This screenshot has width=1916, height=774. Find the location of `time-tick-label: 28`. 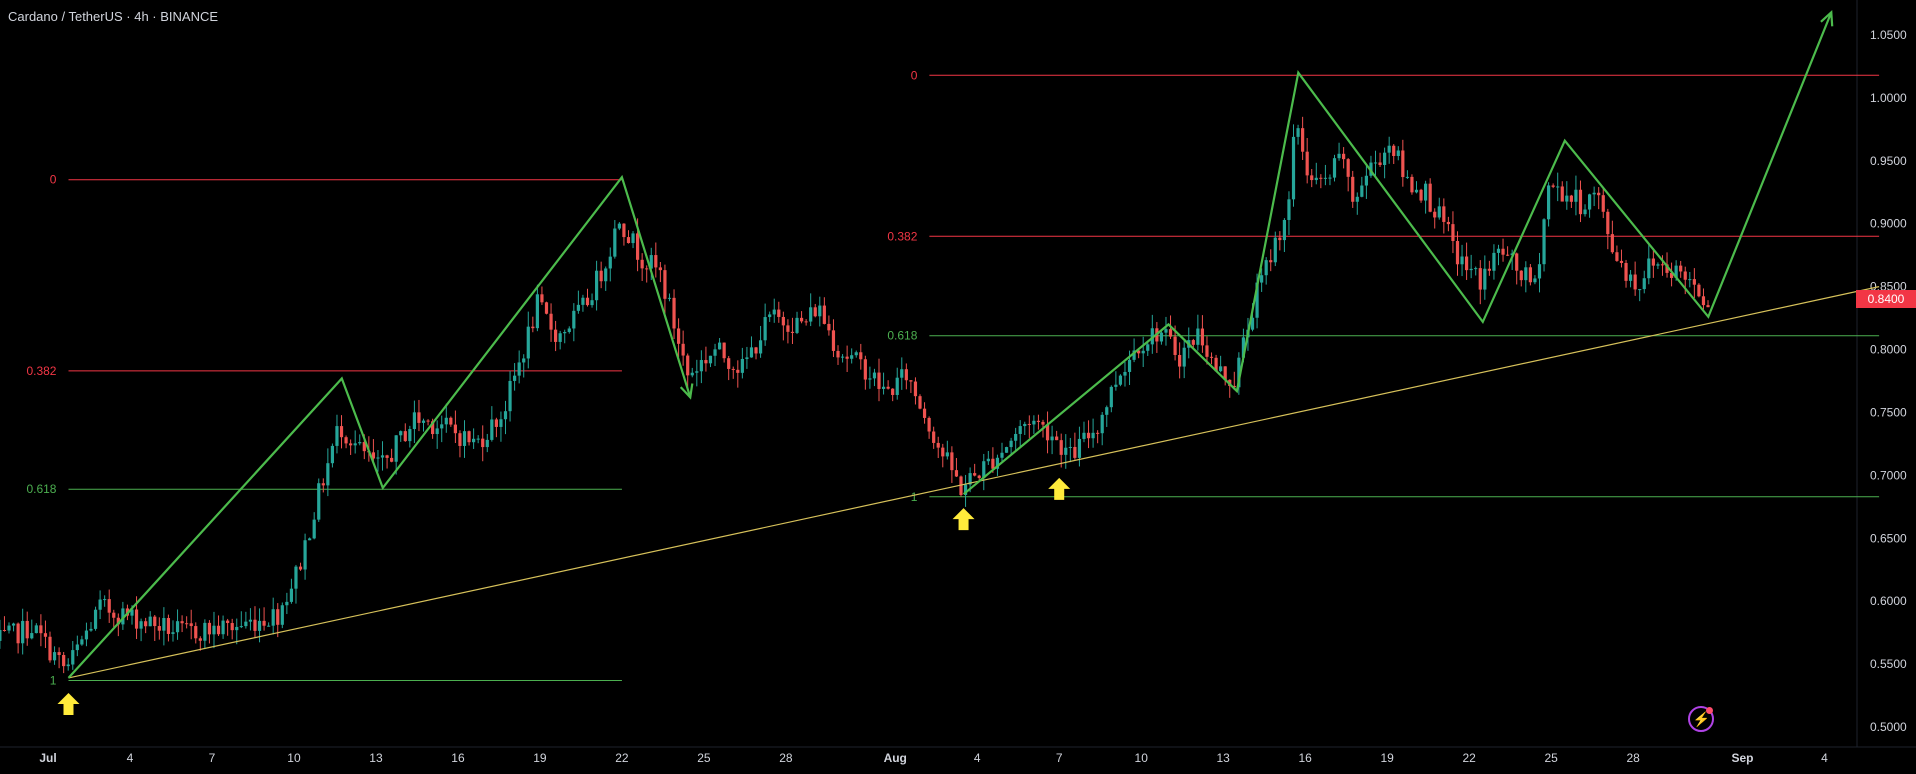

time-tick-label: 28 is located at coordinates (786, 758).